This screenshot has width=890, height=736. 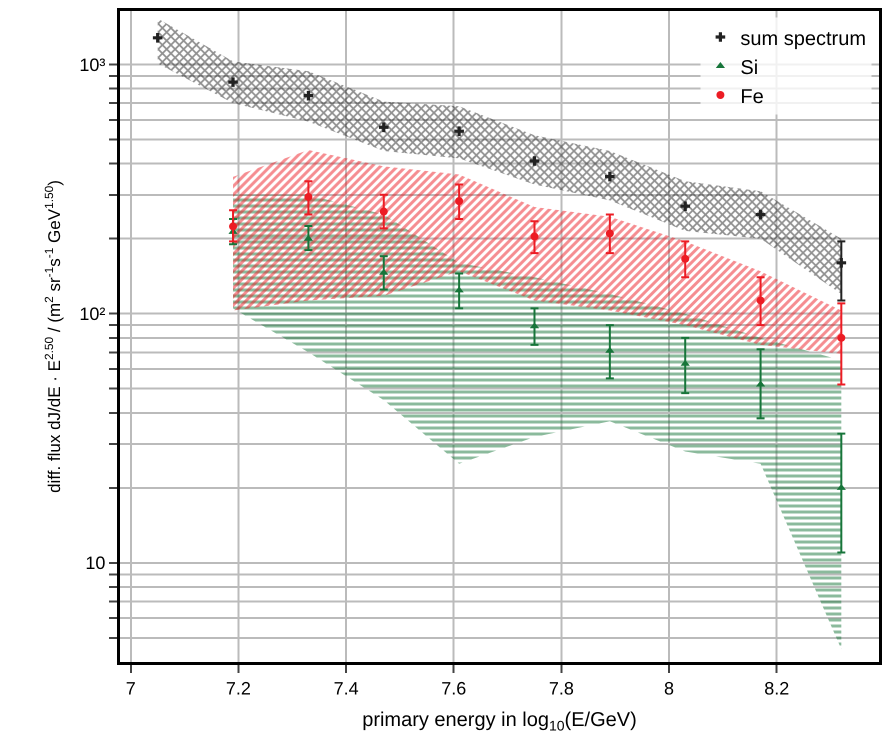 I want to click on x-tick-label: 8, so click(x=669, y=688).